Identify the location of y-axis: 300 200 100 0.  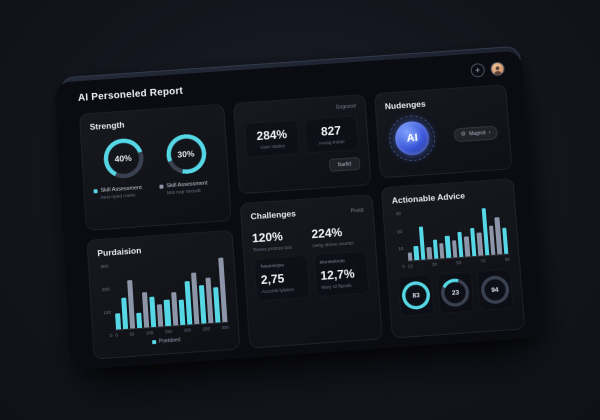
(105, 301).